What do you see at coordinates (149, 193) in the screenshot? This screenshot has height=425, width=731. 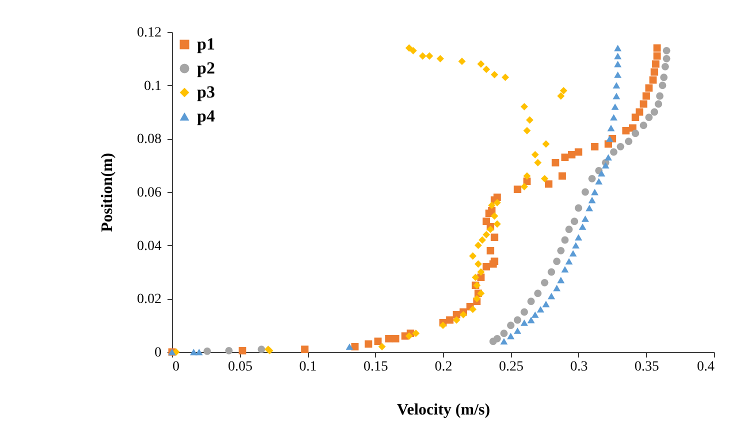 I see `y-tick-label: 0.06` at bounding box center [149, 193].